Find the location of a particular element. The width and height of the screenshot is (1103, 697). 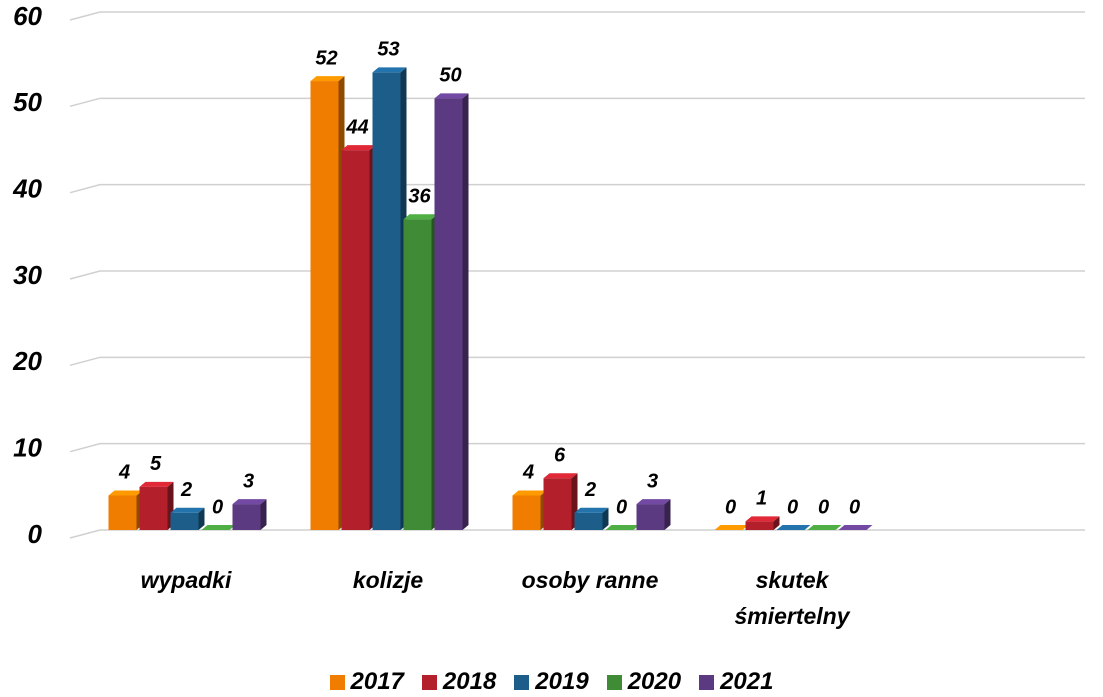

value-label: 52 is located at coordinates (326, 58).